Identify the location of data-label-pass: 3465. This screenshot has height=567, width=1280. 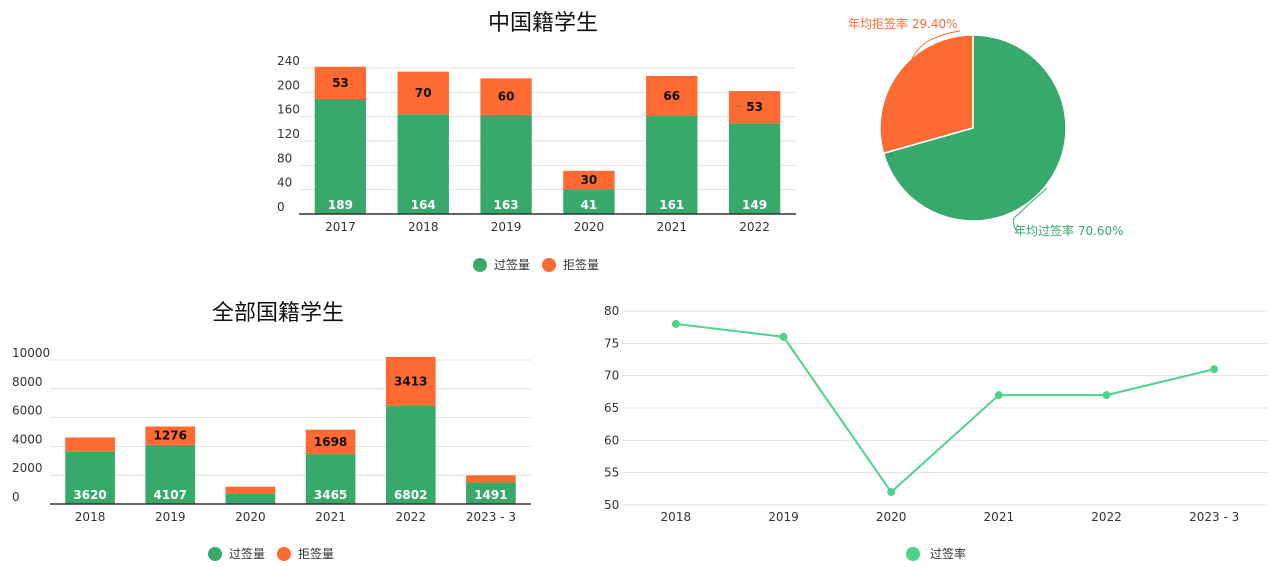
(330, 495).